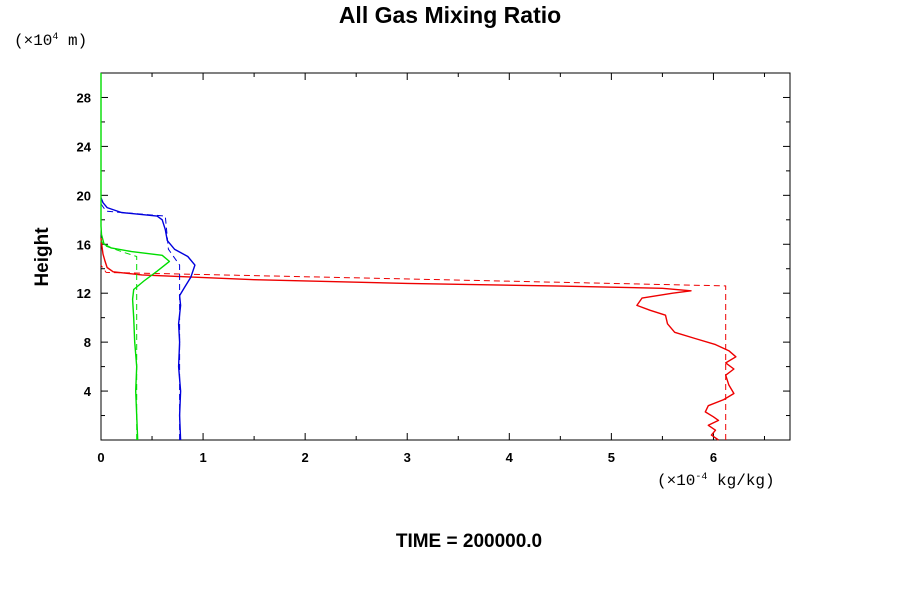  I want to click on y-tick-label: 24, so click(84, 146).